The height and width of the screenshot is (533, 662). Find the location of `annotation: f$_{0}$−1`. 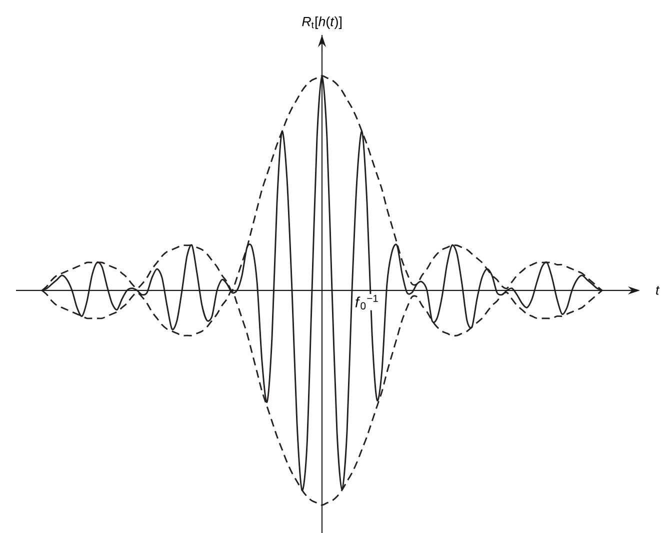

annotation: f$_{0}$−1 is located at coordinates (366, 302).